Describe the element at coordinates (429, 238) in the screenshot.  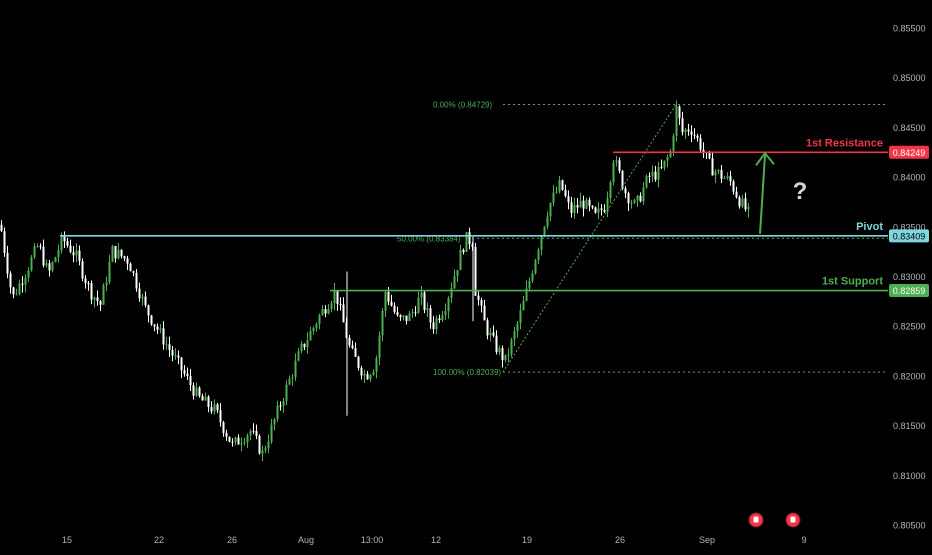
I see `fib-level-label: 50.00% (0.83384)` at that location.